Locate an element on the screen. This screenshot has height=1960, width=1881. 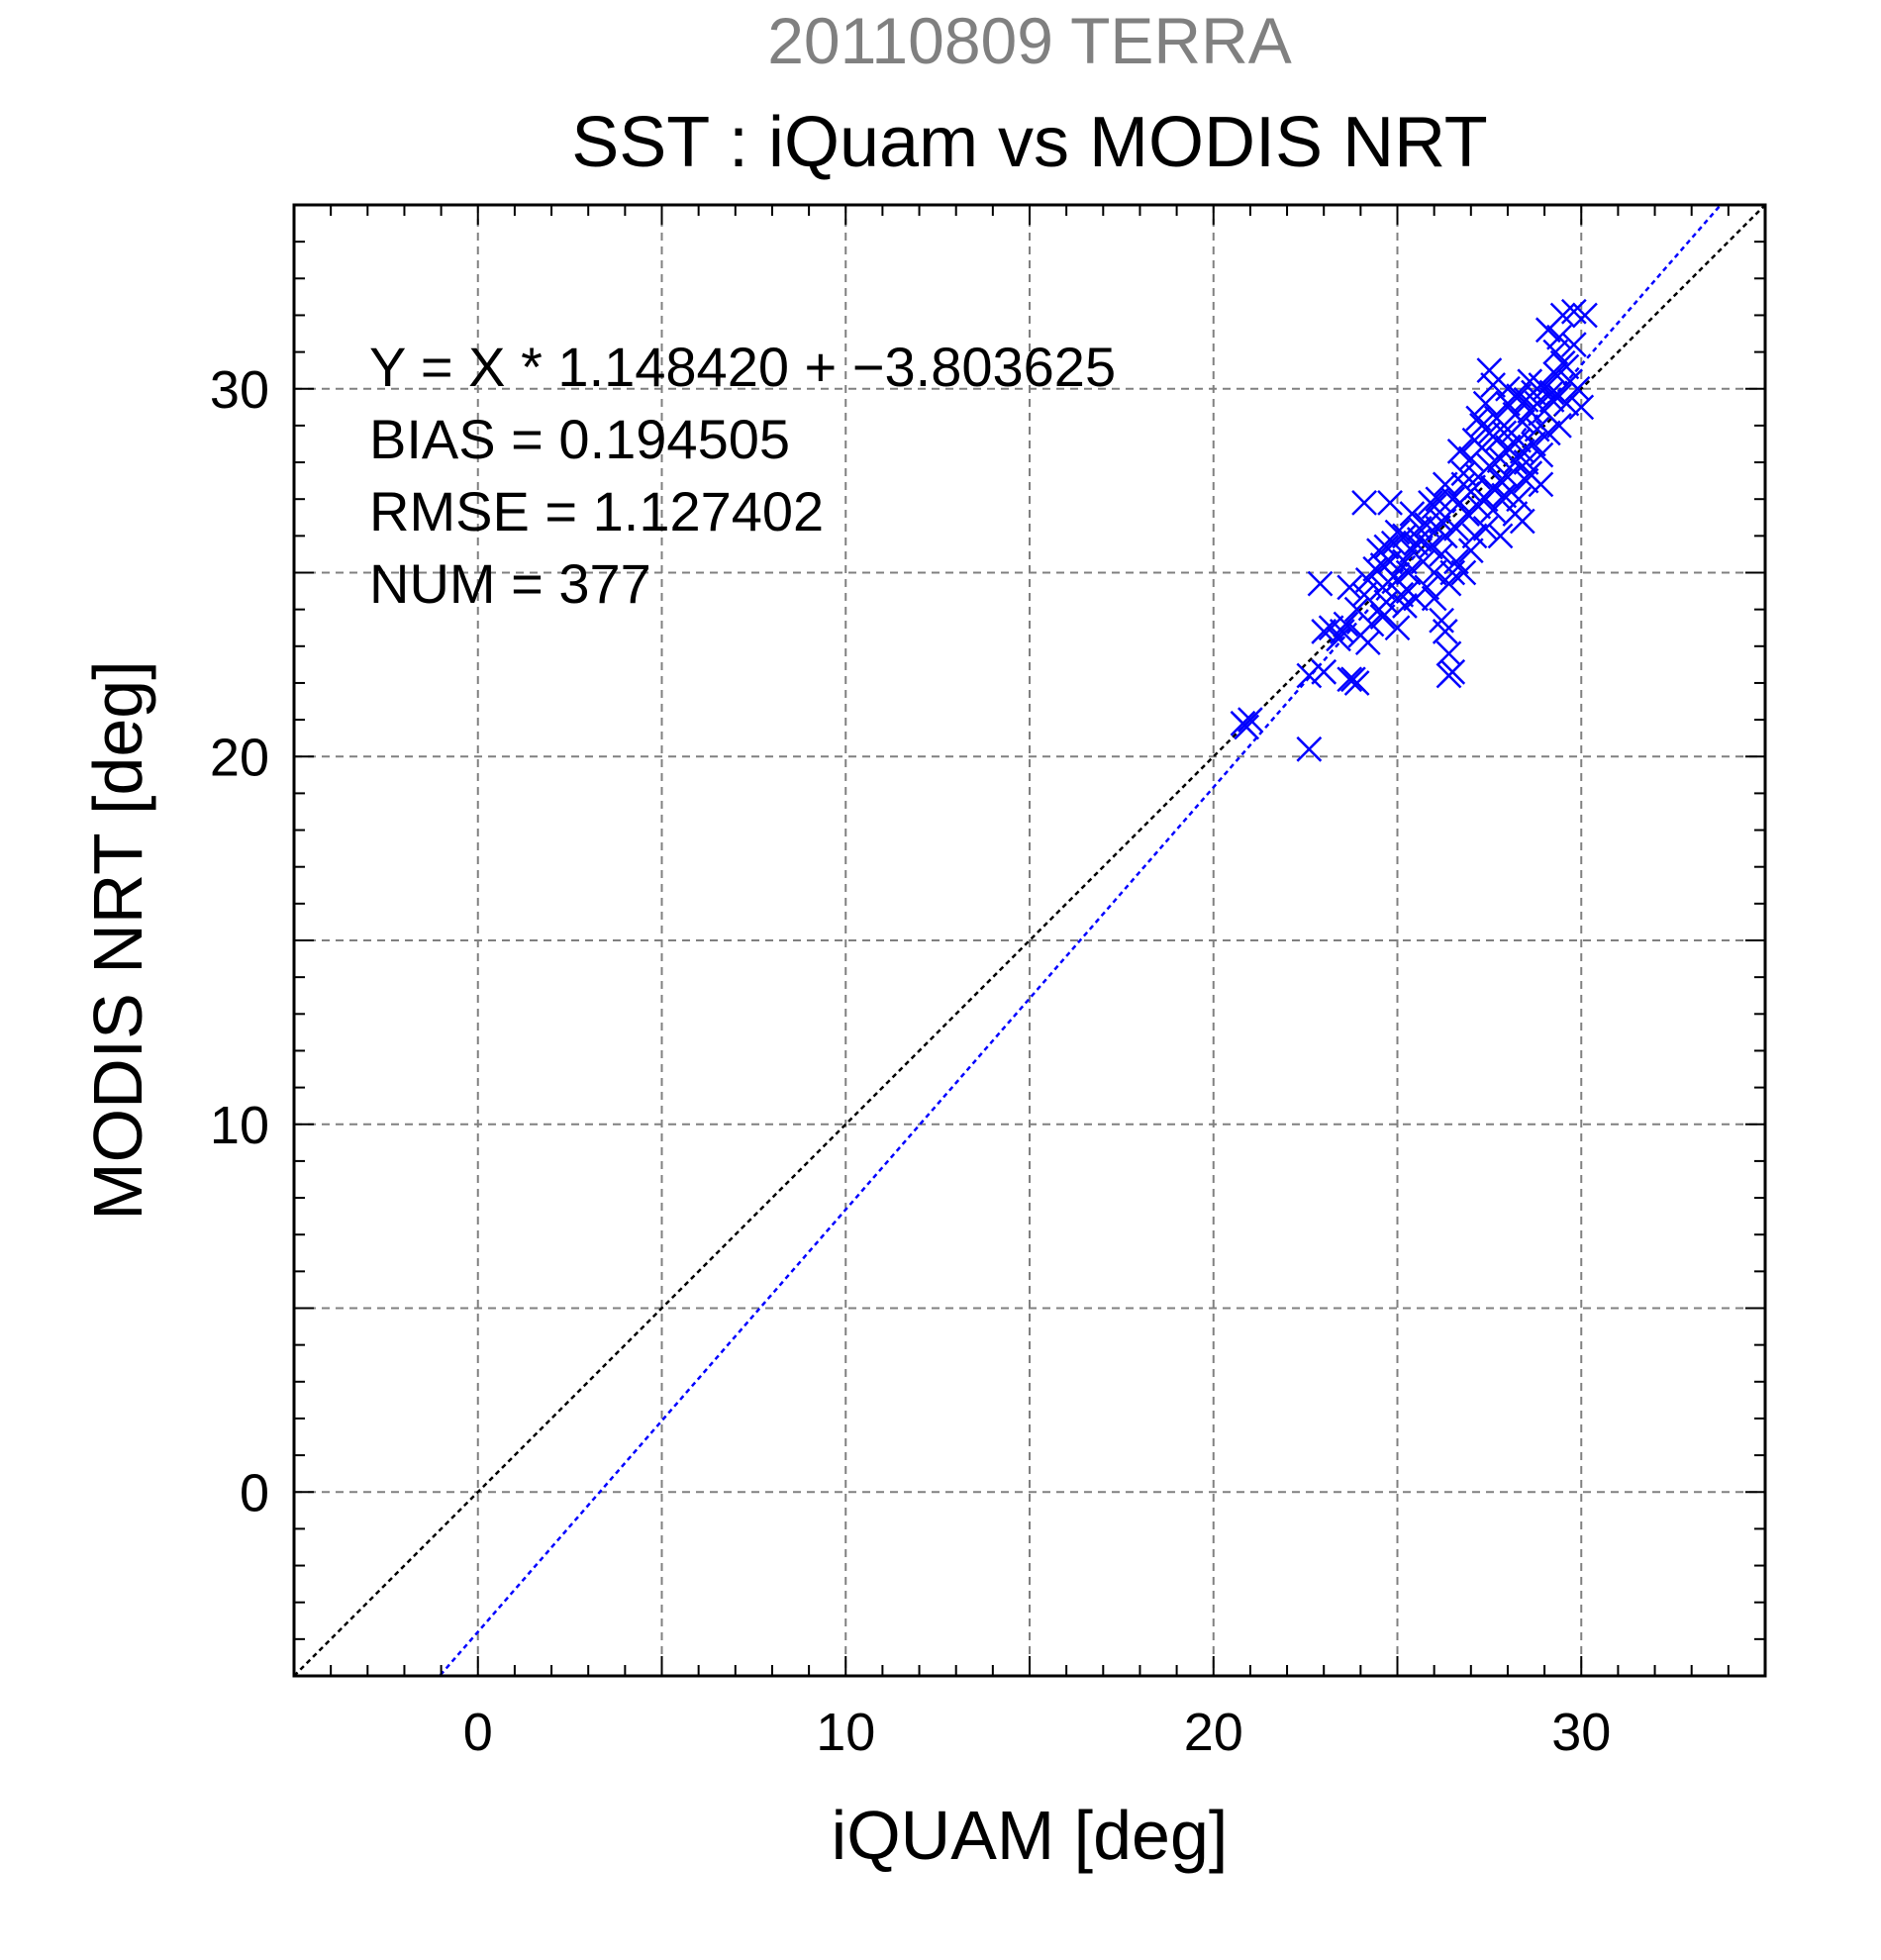
y-tick-label: 30 is located at coordinates (240, 390).